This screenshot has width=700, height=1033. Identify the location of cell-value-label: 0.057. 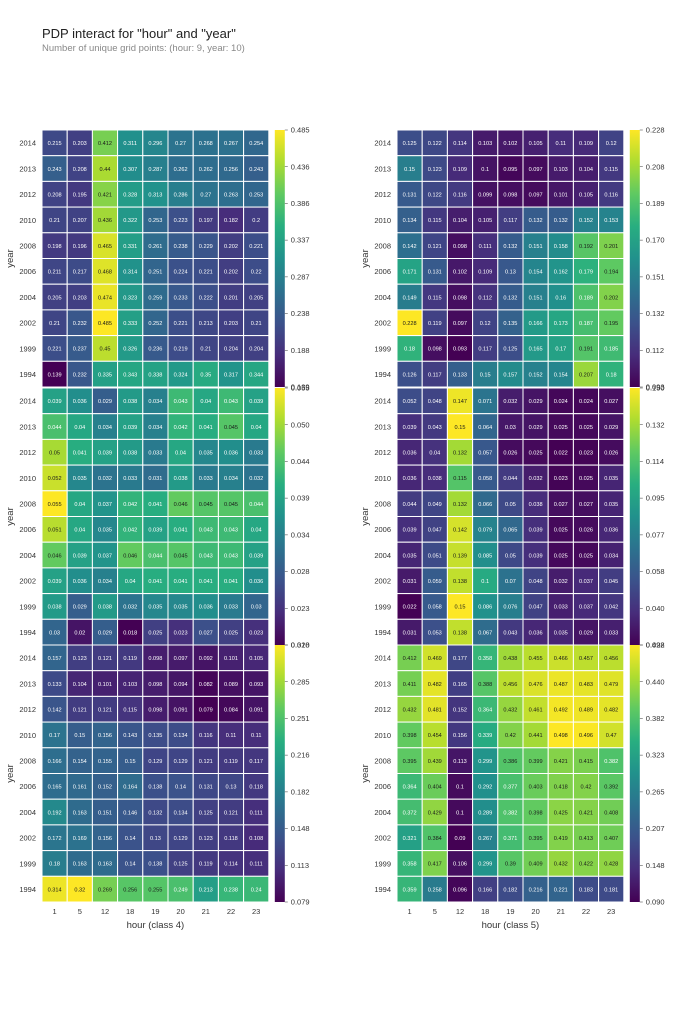
(485, 453).